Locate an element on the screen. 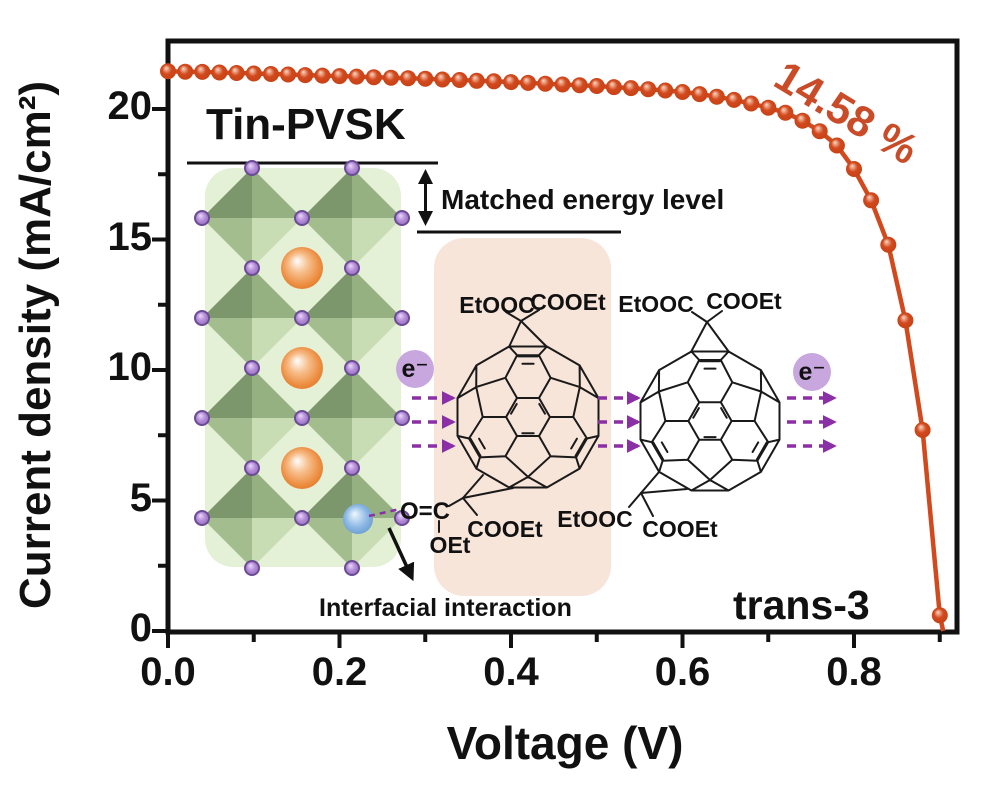  y-tick-label: 15 is located at coordinates (130, 236).